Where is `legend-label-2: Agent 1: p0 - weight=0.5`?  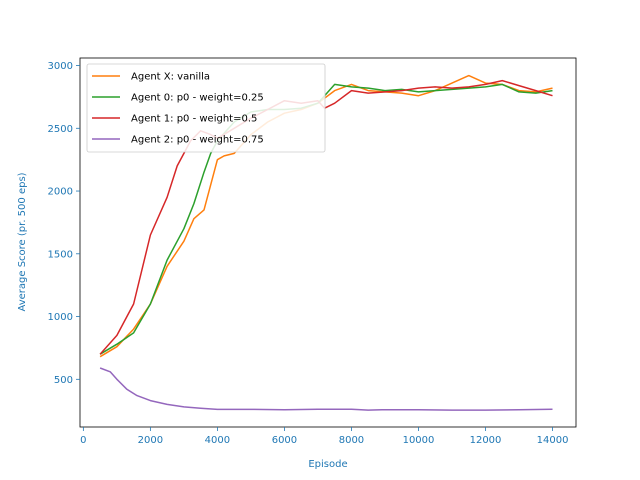 legend-label-2: Agent 1: p0 - weight=0.5 is located at coordinates (194, 119).